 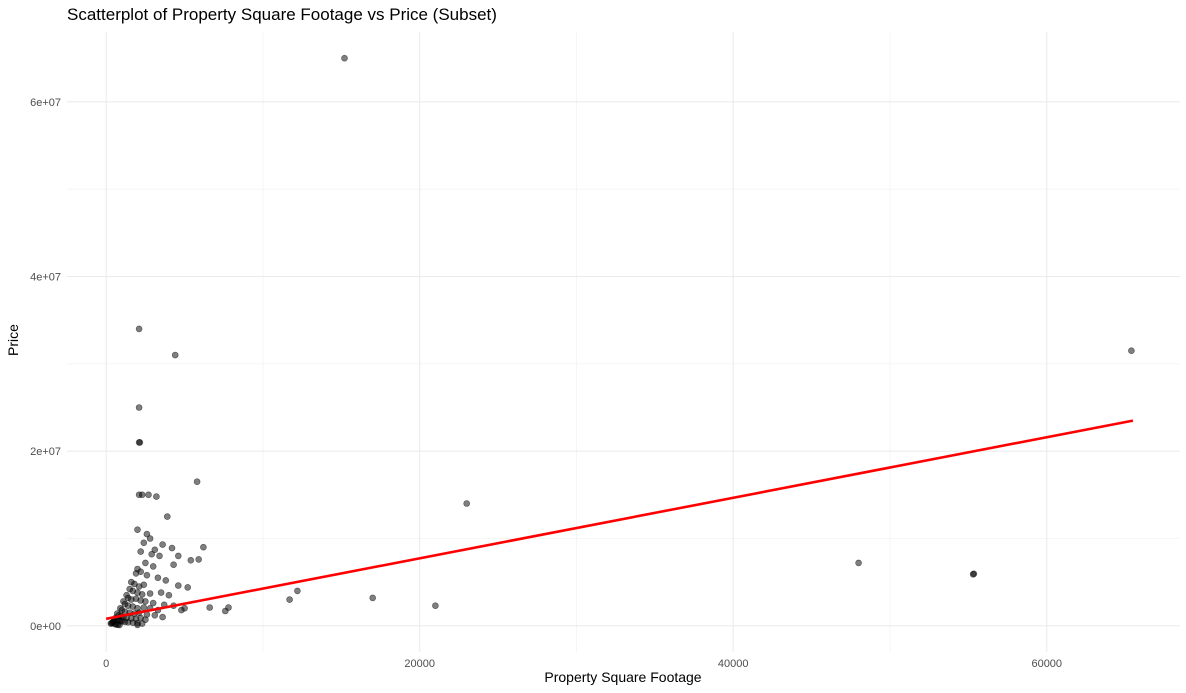 What do you see at coordinates (106, 664) in the screenshot?
I see `x-tick-label: 0` at bounding box center [106, 664].